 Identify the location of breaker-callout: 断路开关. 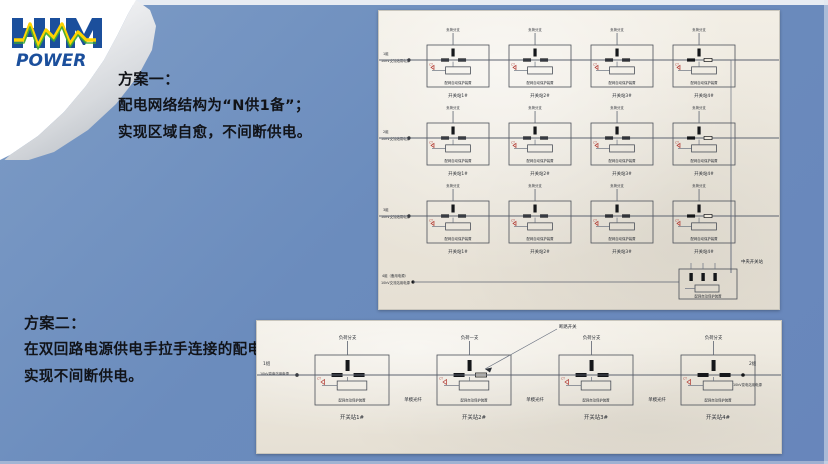
(530, 348).